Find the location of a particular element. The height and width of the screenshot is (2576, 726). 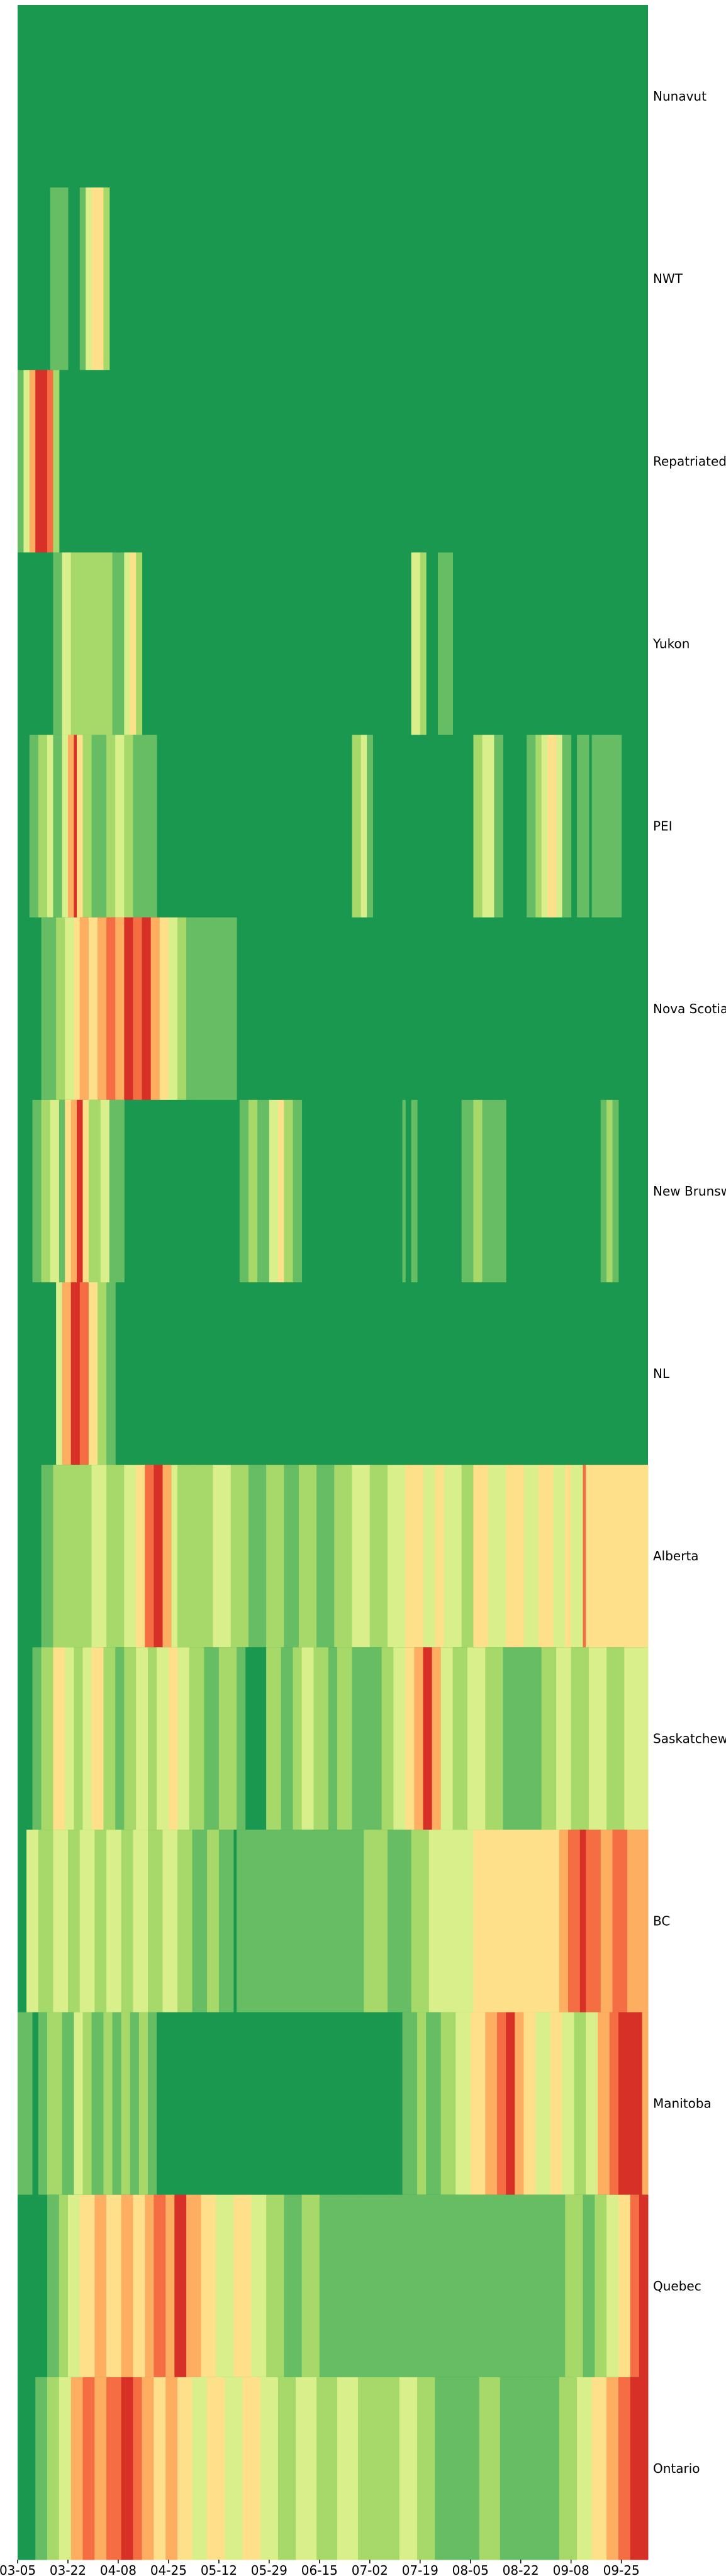

row-label: New Brunswick is located at coordinates (689, 1191).